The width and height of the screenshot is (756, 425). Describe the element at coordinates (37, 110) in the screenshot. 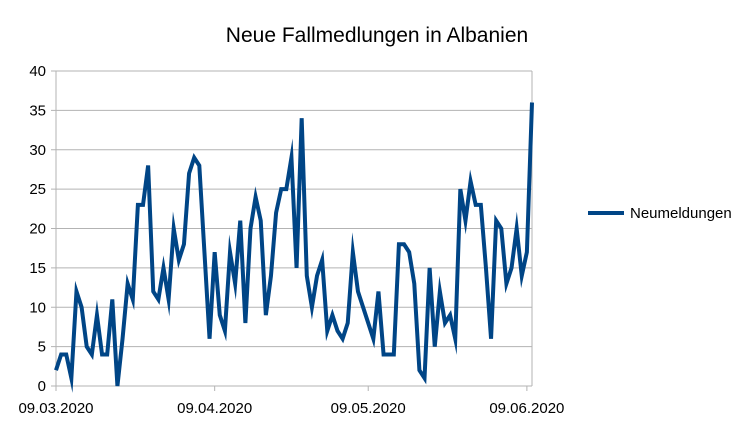

I see `y-tick-label: 35` at that location.